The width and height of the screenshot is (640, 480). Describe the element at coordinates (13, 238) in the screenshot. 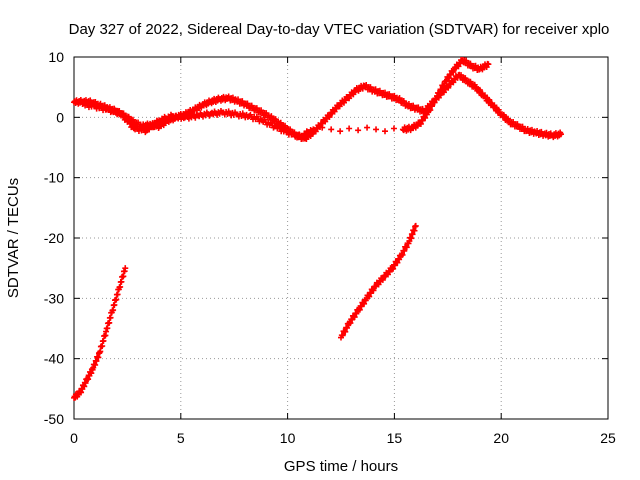

I see `y-axis-label: SDTVAR / TECUs` at that location.